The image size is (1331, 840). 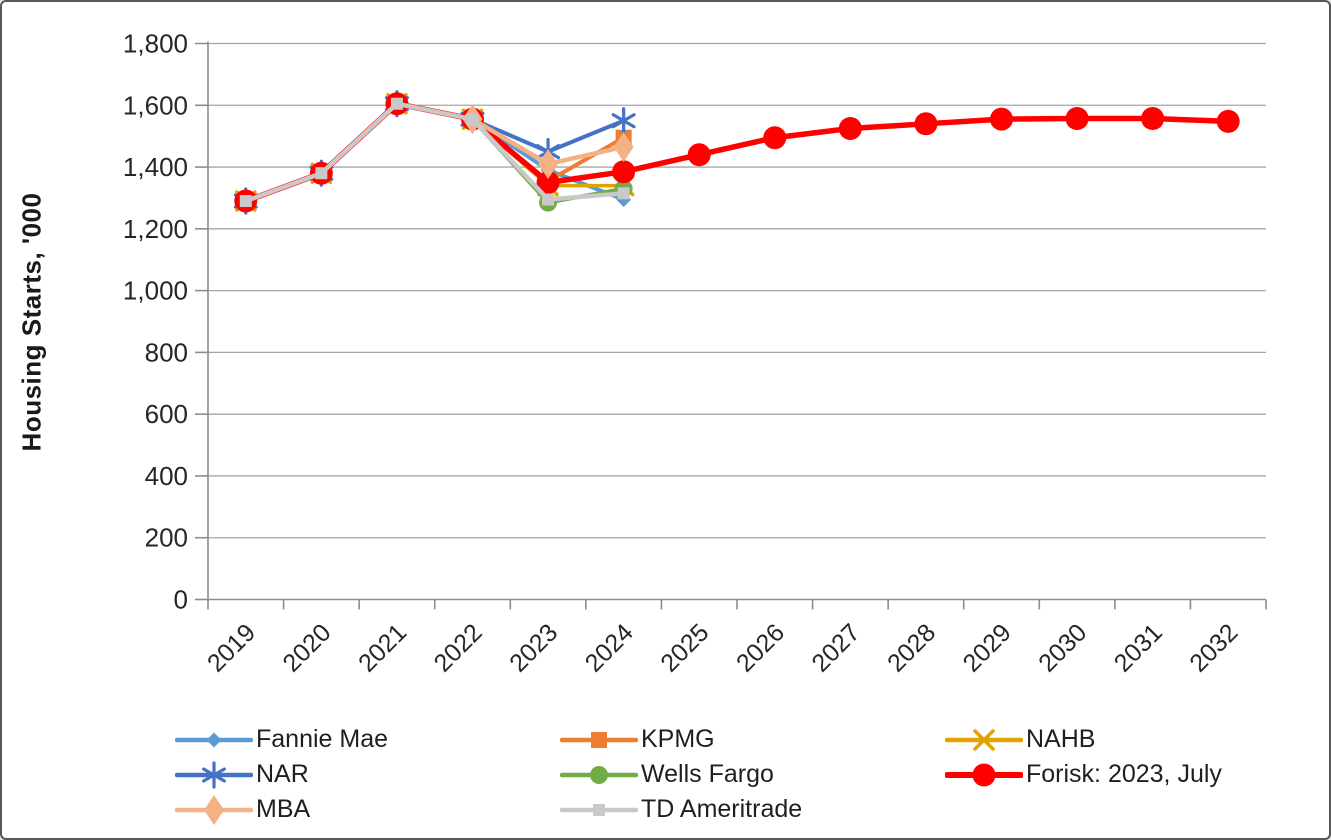 What do you see at coordinates (599, 739) in the screenshot?
I see `legend-marker-kpmg-icon` at bounding box center [599, 739].